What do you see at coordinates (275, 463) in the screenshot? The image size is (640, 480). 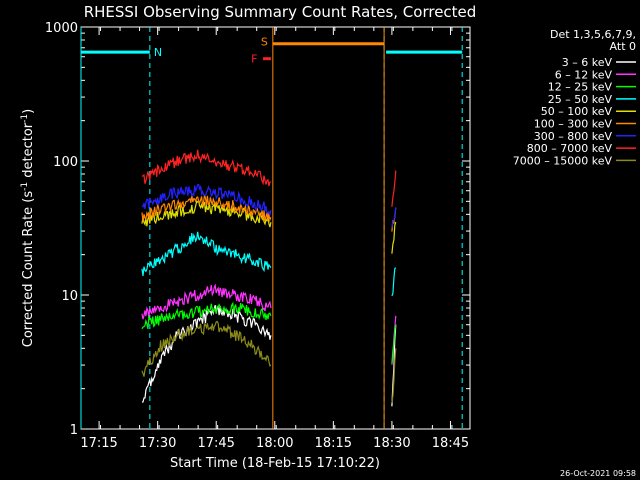 I see `x-axis-label: Start Time (18-Feb-15 17:10:22)` at bounding box center [275, 463].